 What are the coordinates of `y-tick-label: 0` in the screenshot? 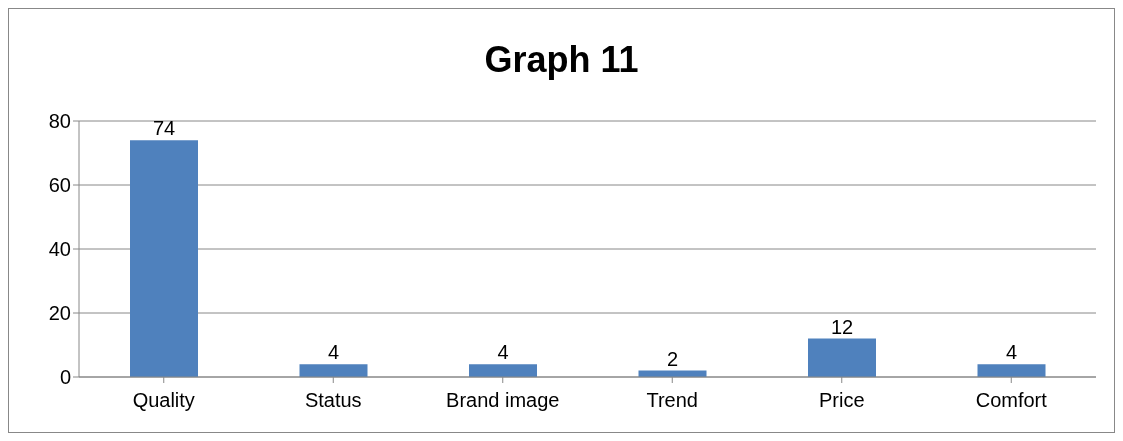 It's located at (65, 377).